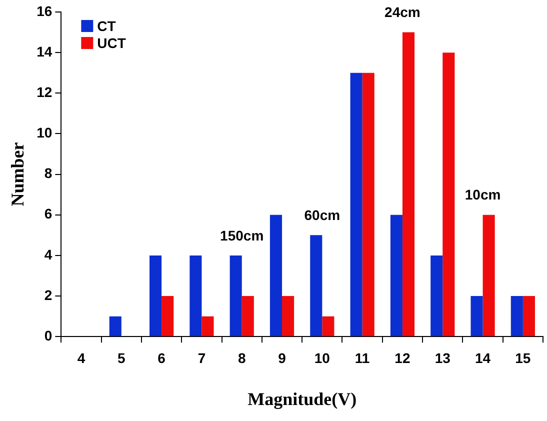  I want to click on x-tick-label: 12, so click(402, 358).